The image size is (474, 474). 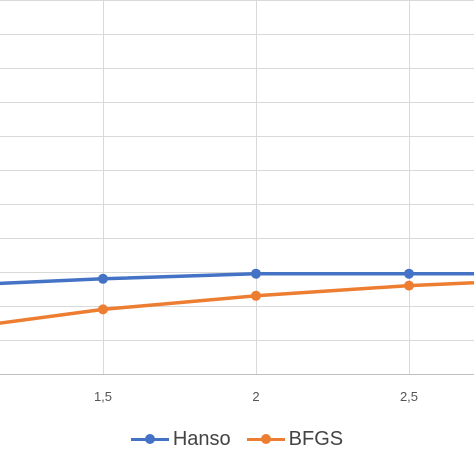 What do you see at coordinates (316, 438) in the screenshot?
I see `legend-label-bfgs: BFGS` at bounding box center [316, 438].